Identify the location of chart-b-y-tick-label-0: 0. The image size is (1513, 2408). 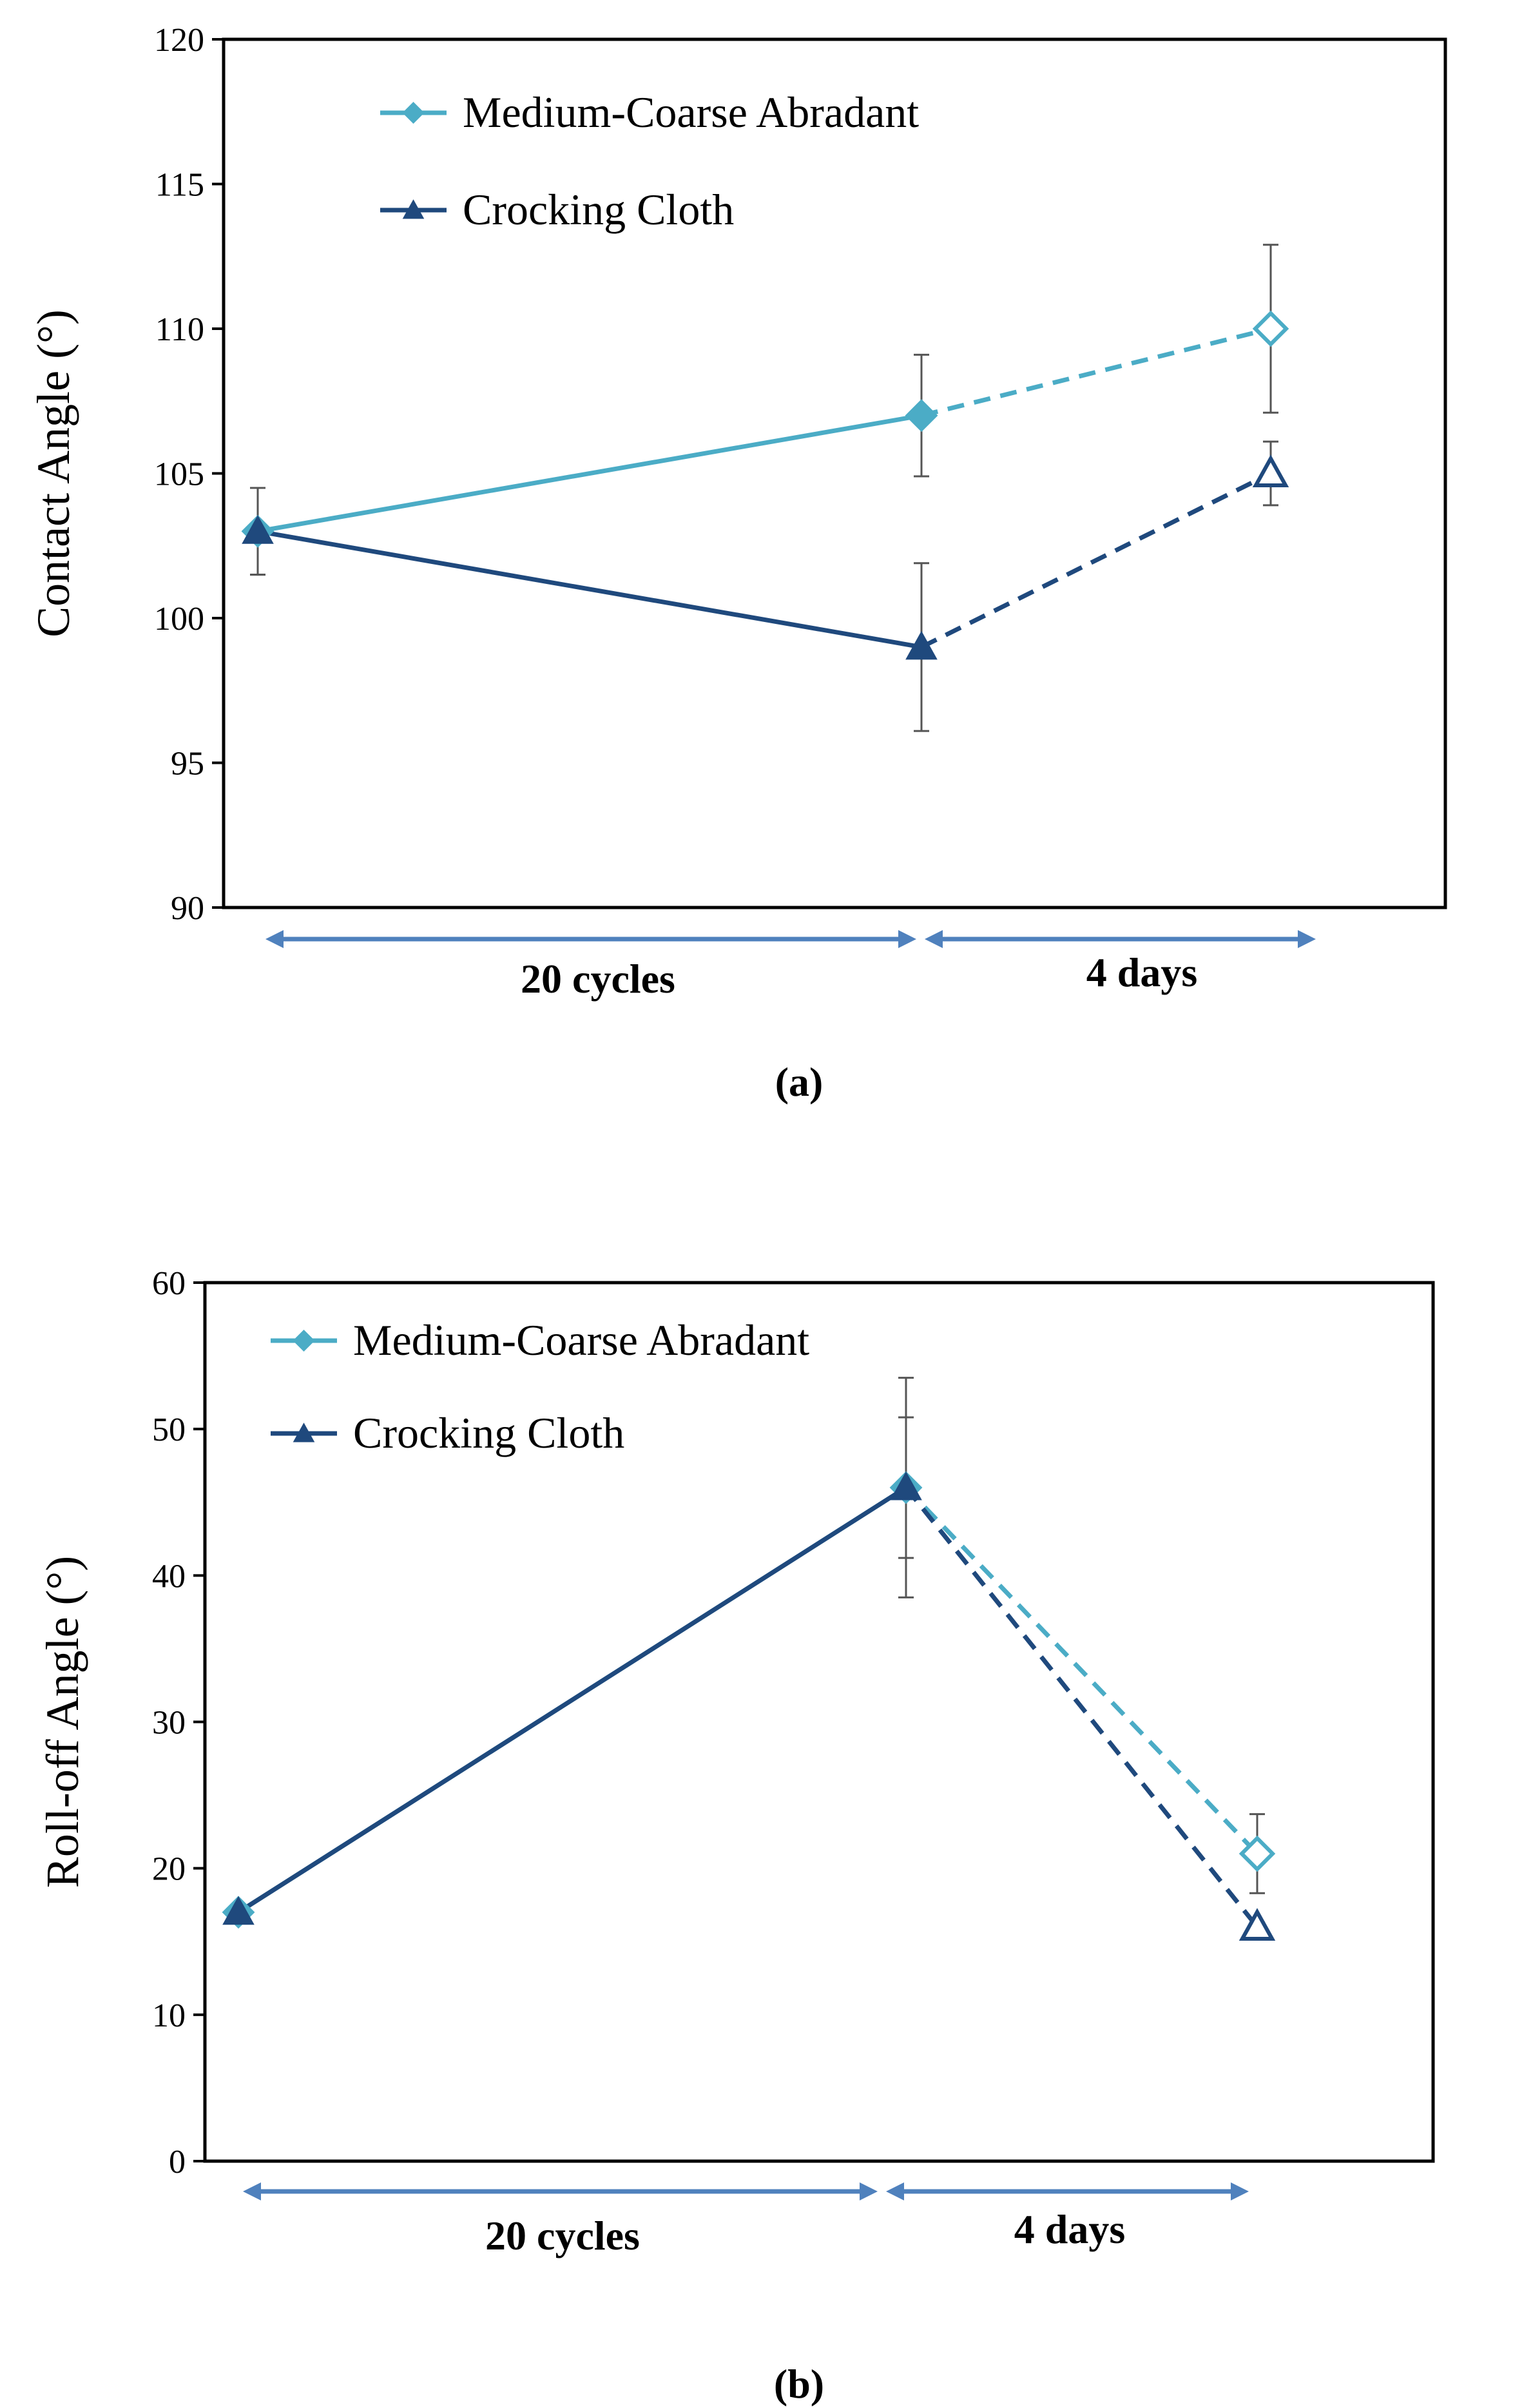
(177, 2162).